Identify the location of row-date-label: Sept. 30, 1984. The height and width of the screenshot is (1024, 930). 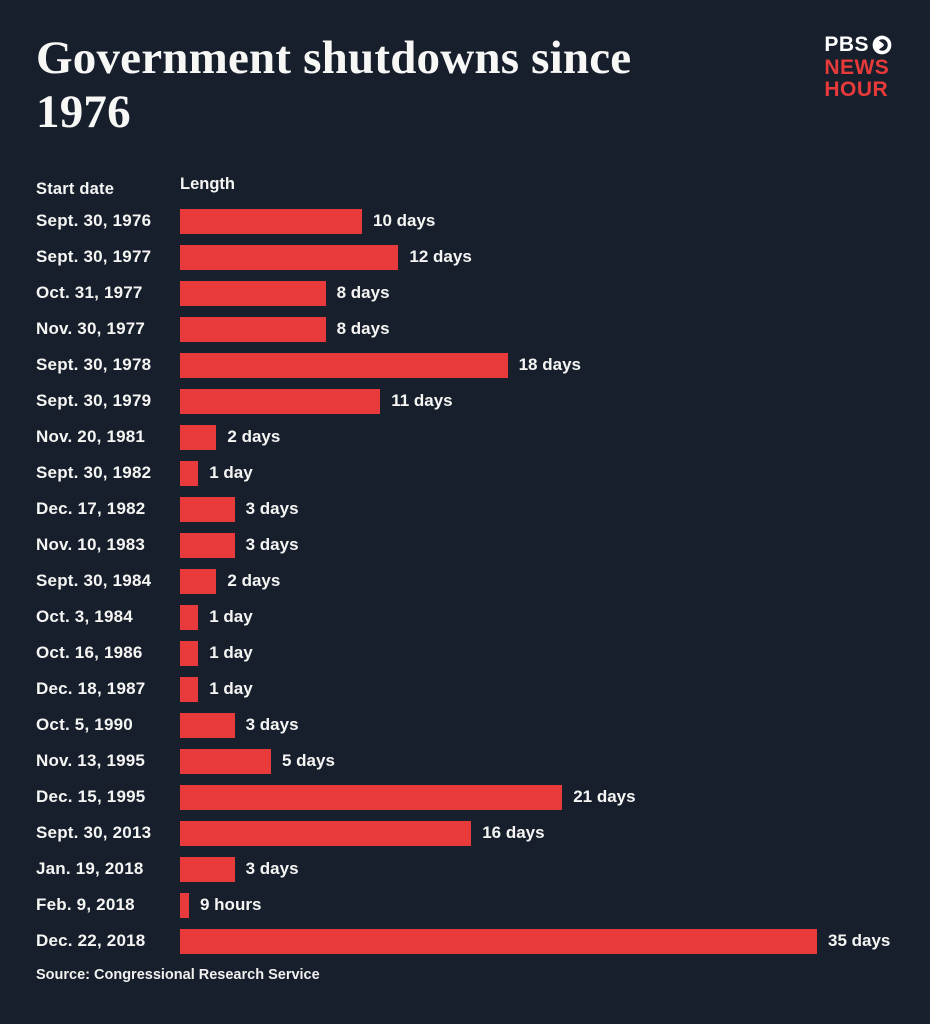
(94, 581).